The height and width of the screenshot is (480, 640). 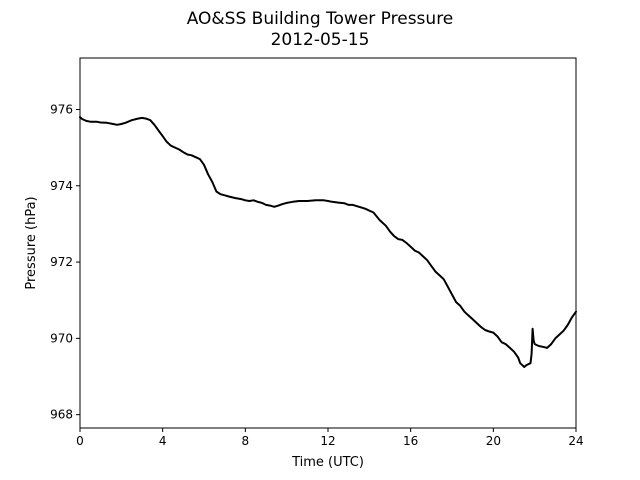 What do you see at coordinates (410, 441) in the screenshot?
I see `x-tick-label: 16` at bounding box center [410, 441].